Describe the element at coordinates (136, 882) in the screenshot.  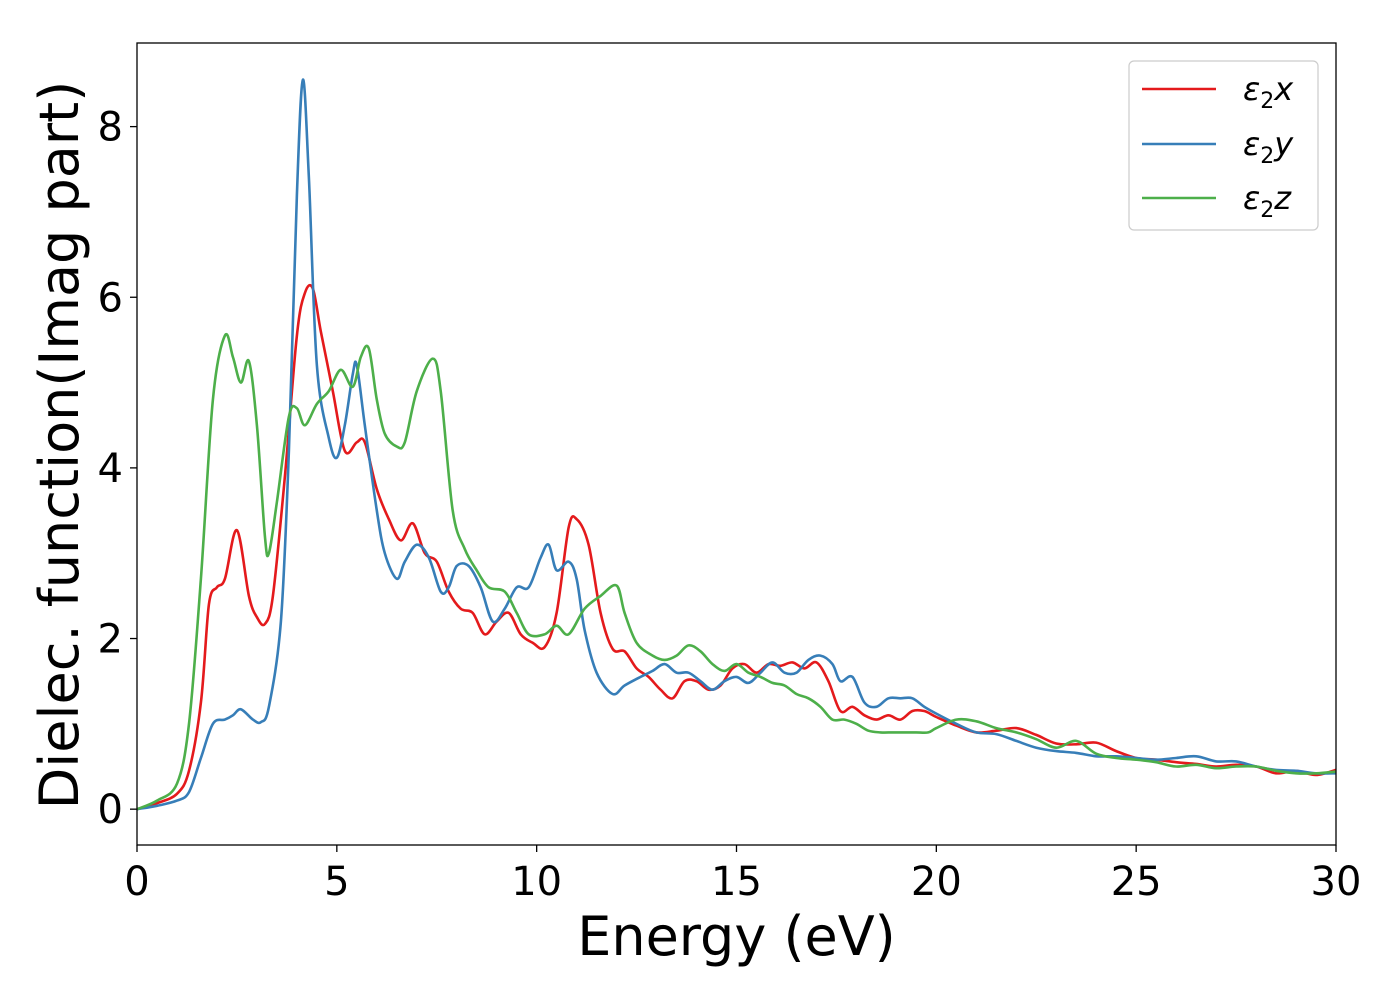
I see `x-tick-label: 0` at that location.